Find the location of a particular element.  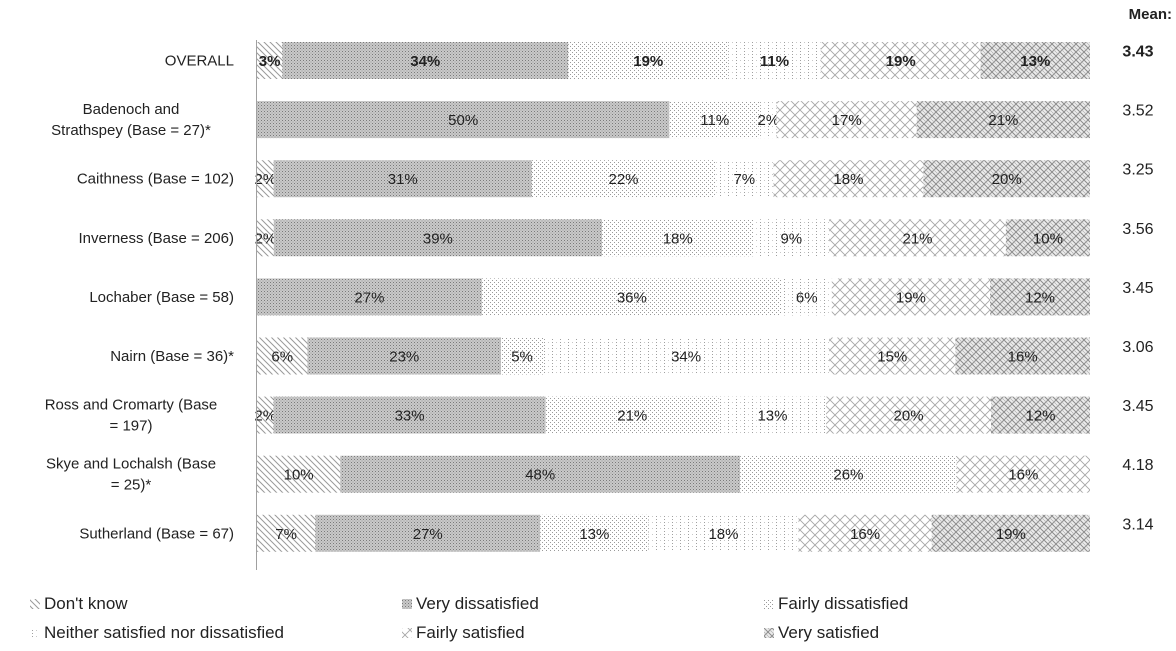

data-label: 33% is located at coordinates (410, 416).